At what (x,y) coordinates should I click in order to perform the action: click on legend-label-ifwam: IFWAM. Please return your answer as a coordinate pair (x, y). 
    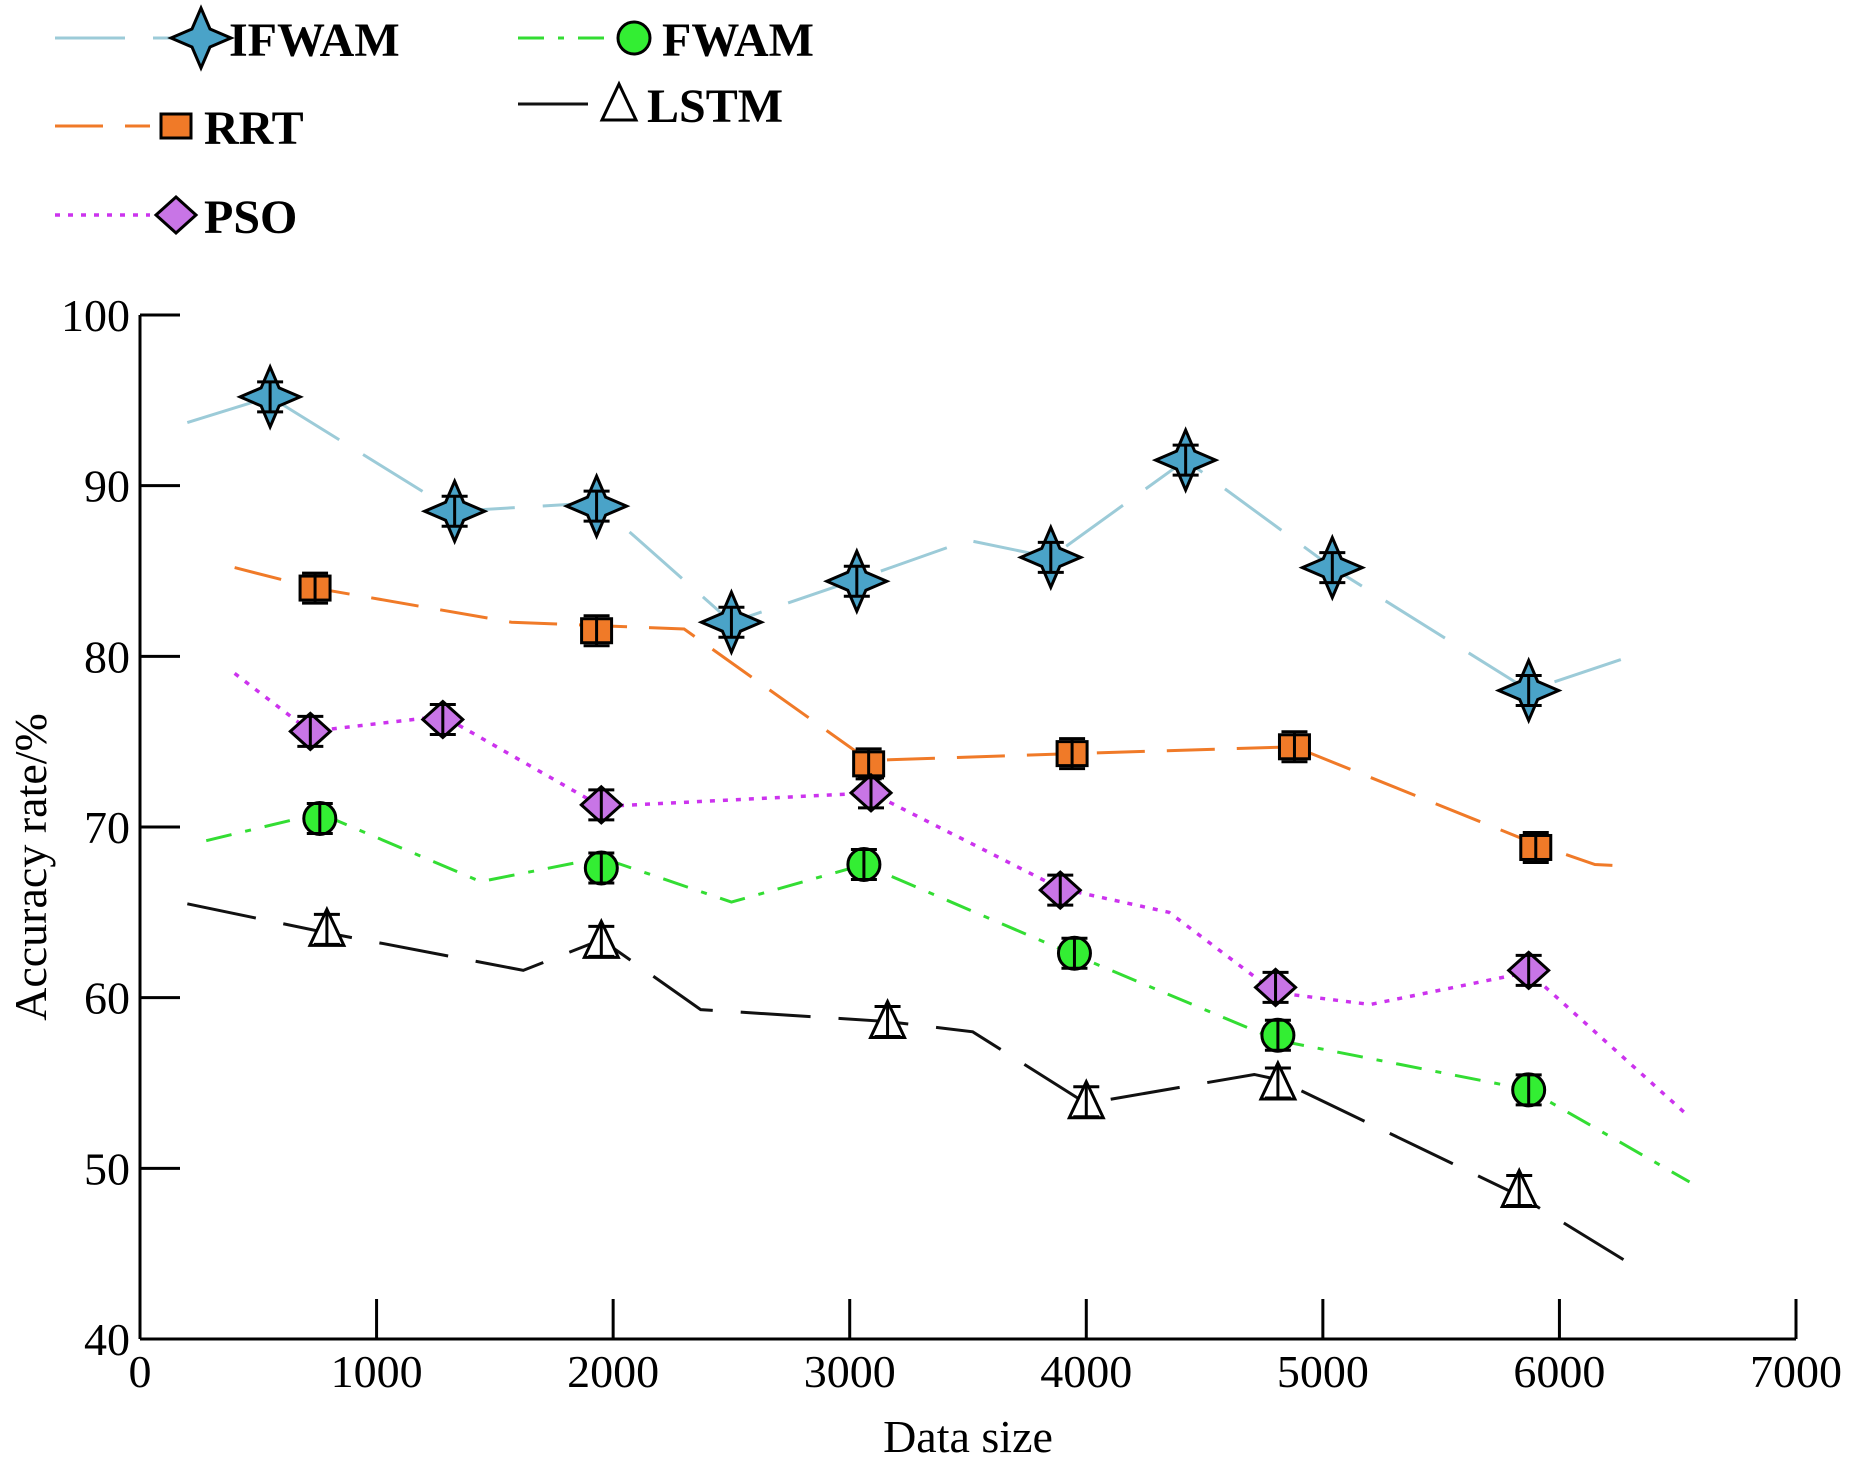
    Looking at the image, I should click on (314, 40).